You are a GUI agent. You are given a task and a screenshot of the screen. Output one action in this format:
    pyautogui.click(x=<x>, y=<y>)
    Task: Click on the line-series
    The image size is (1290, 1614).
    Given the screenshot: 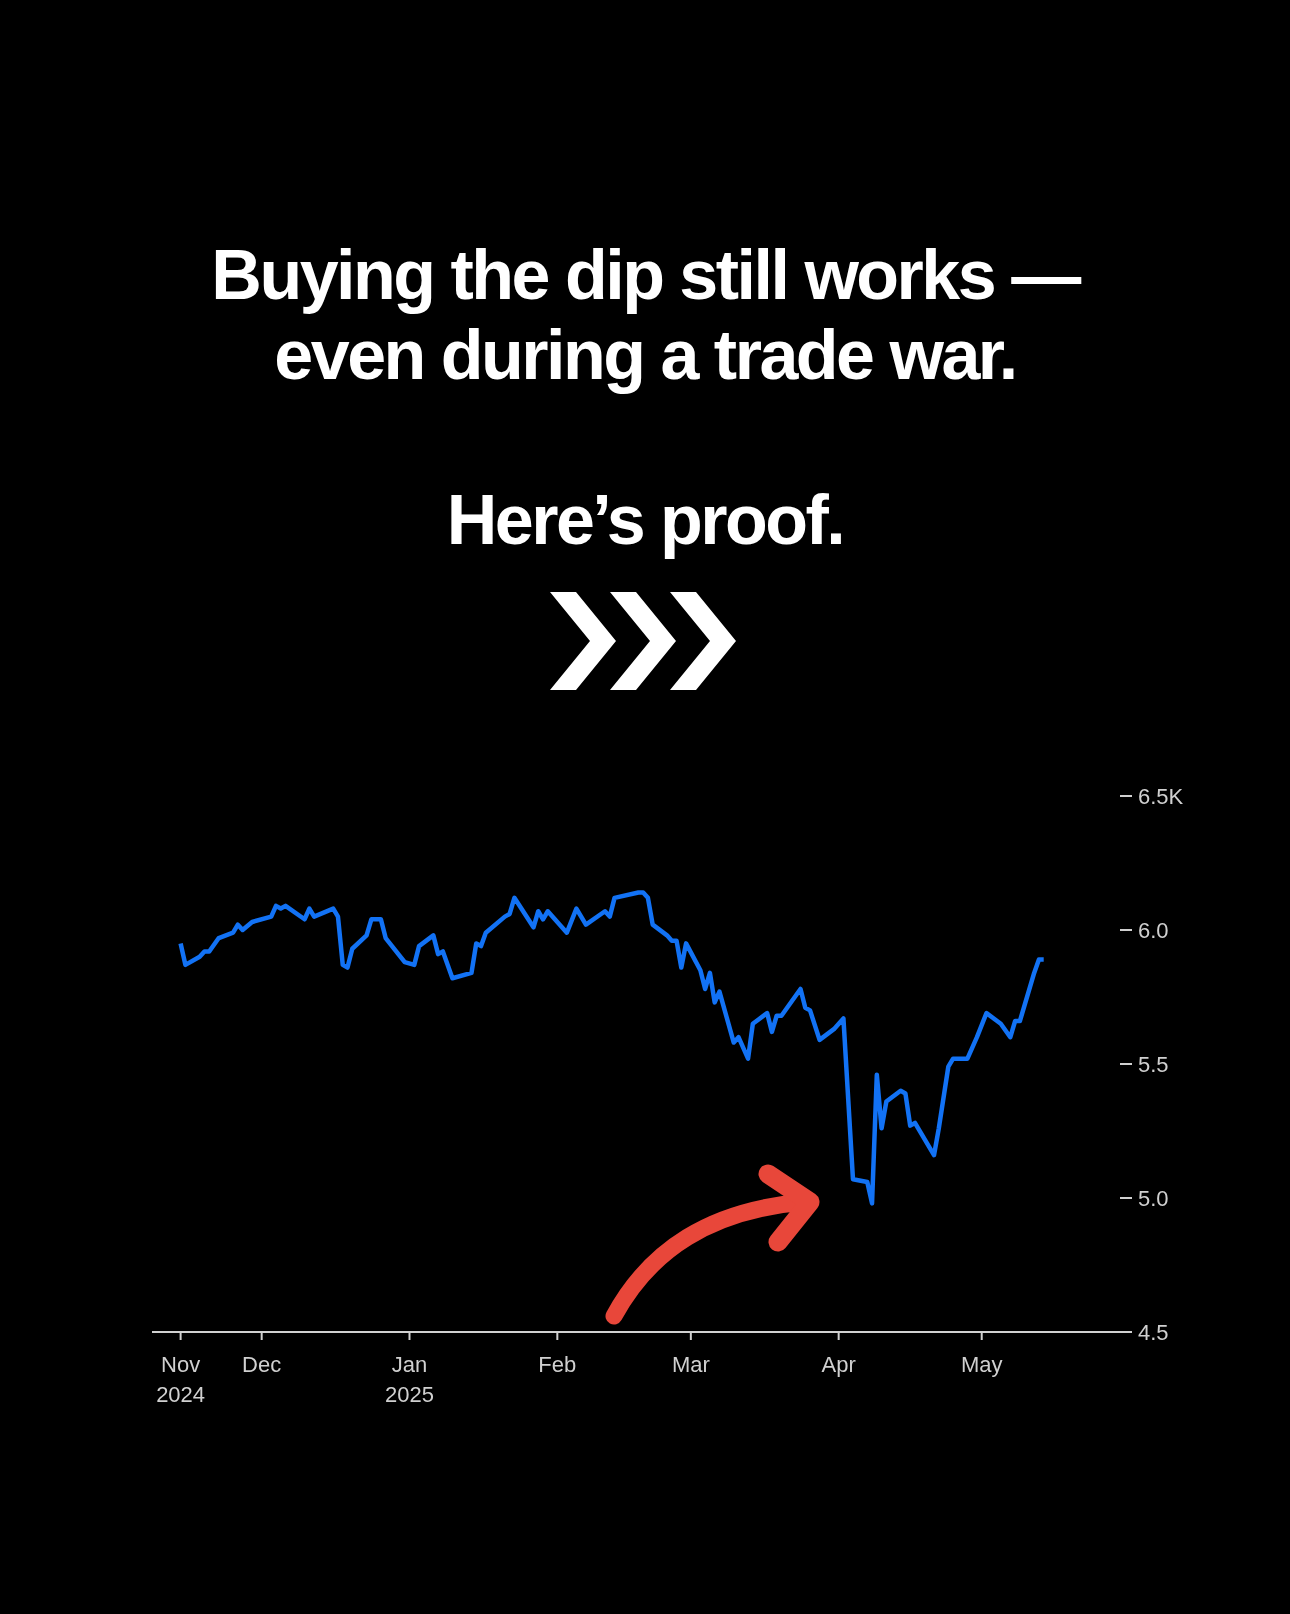 What is the action you would take?
    pyautogui.click(x=612, y=1048)
    